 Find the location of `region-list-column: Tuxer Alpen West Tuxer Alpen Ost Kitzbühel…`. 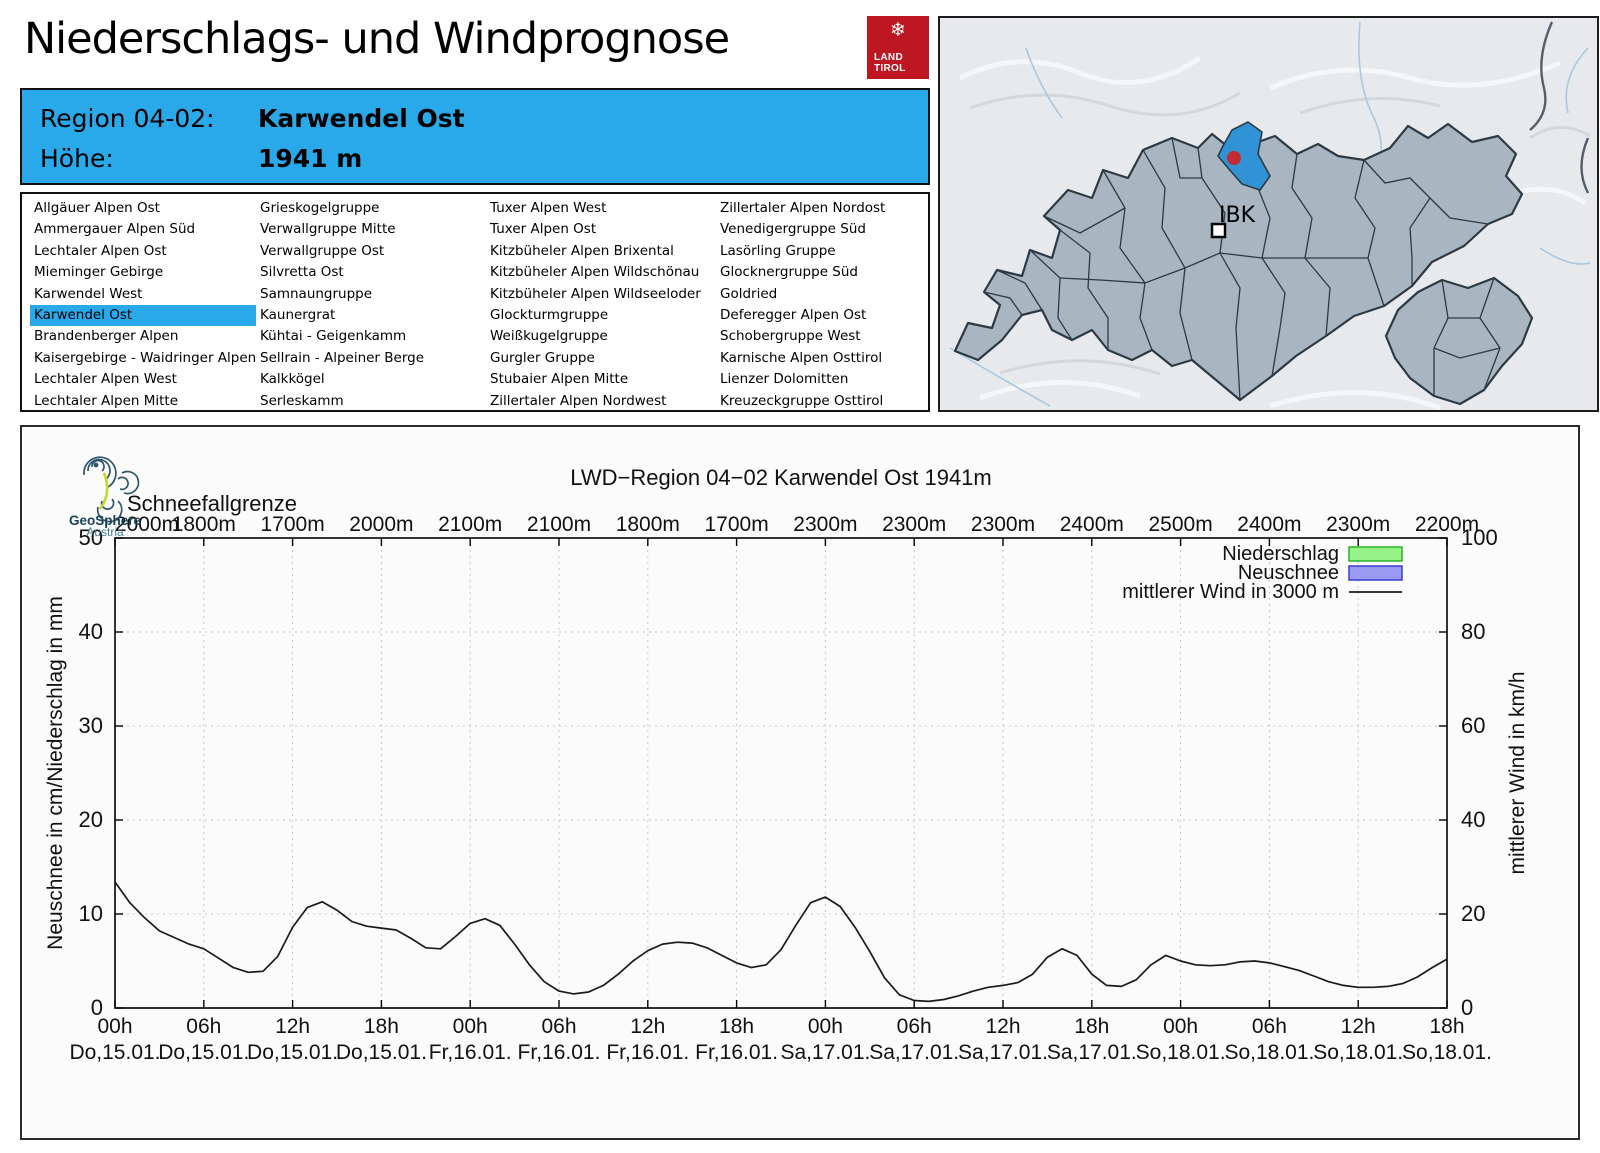

region-list-column: Tuxer Alpen West Tuxer Alpen Ost Kitzbühel… is located at coordinates (599, 305).